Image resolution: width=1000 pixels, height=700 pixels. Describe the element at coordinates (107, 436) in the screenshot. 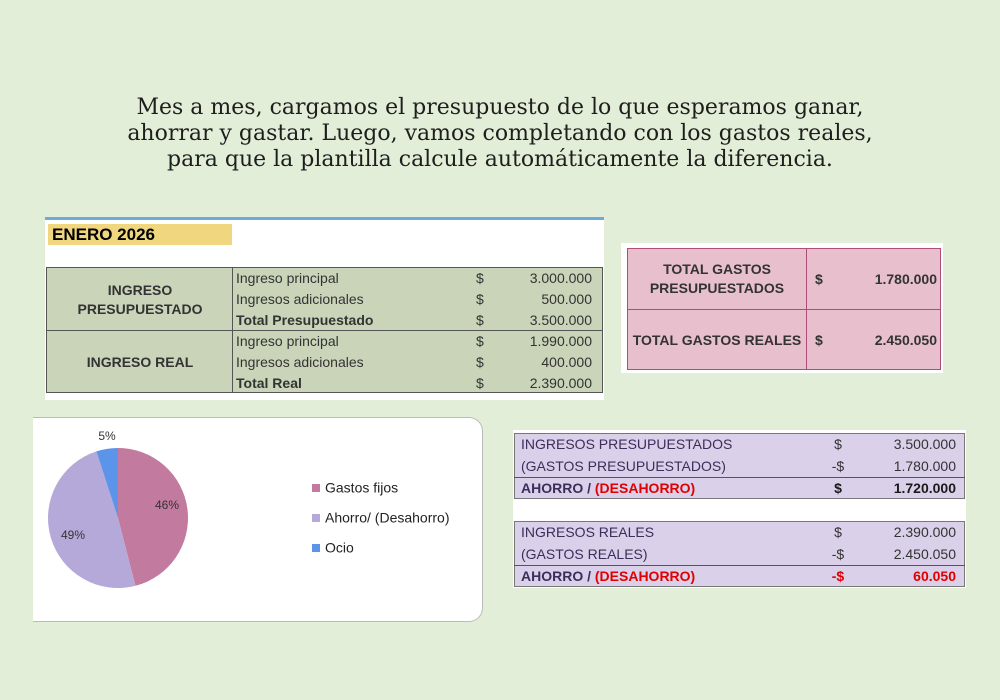

I see `slice-label: 5%` at that location.